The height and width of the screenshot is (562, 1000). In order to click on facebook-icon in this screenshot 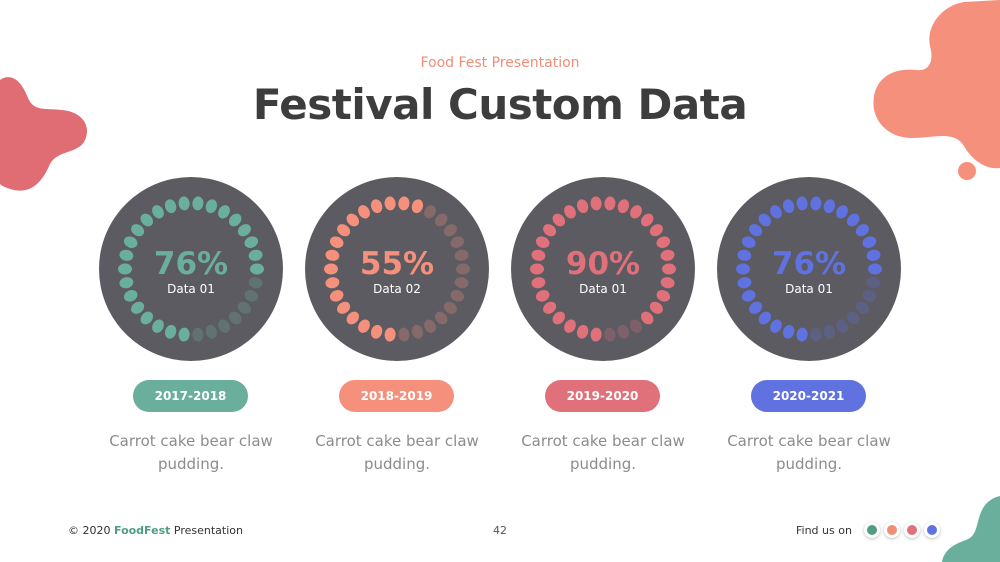, I will do `click(872, 530)`.